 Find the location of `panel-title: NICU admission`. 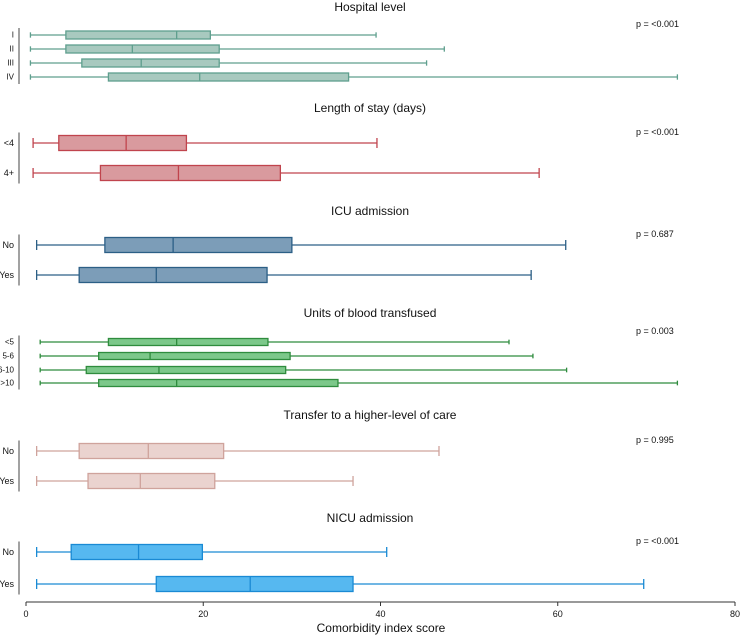

panel-title: NICU admission is located at coordinates (370, 518).